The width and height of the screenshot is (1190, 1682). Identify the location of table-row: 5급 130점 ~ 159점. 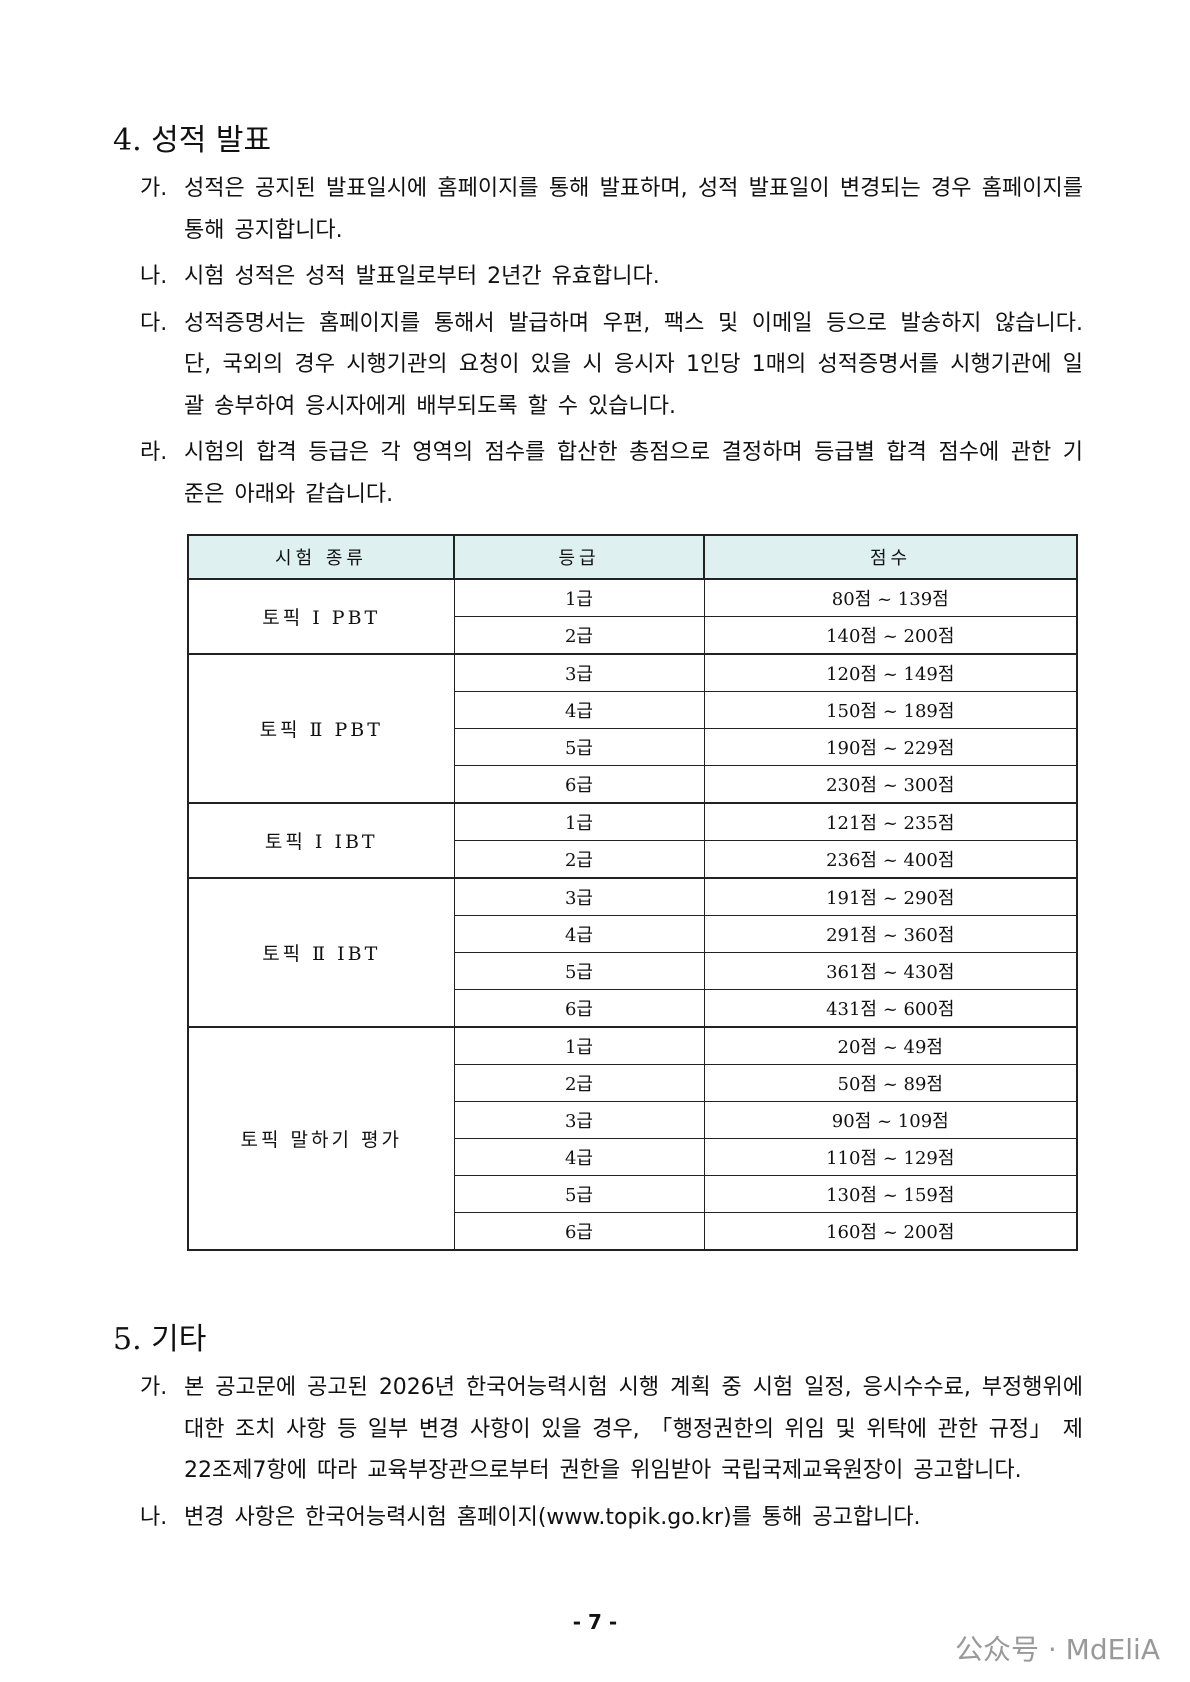
(633, 1194).